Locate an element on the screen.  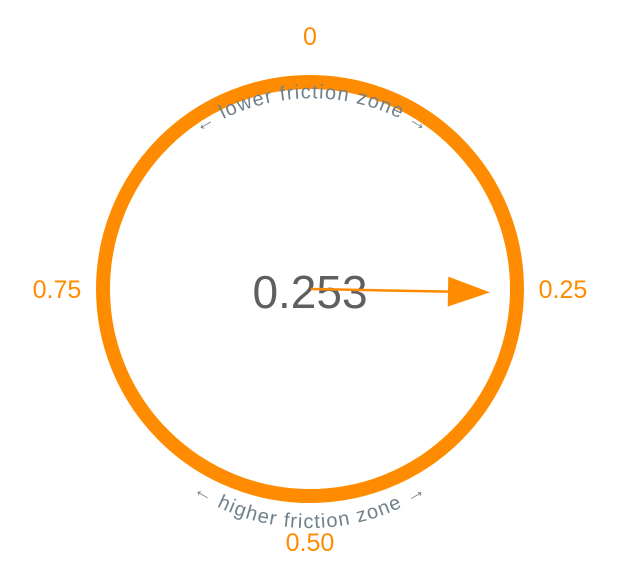
needle-shaft is located at coordinates (380, 290).